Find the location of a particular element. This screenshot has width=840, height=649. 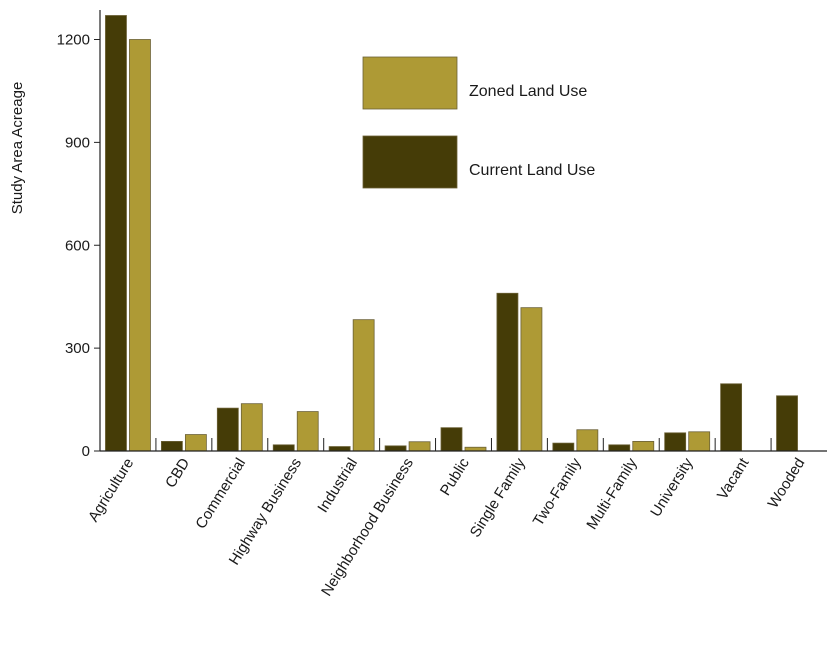

category-label: Single Family is located at coordinates (498, 498).